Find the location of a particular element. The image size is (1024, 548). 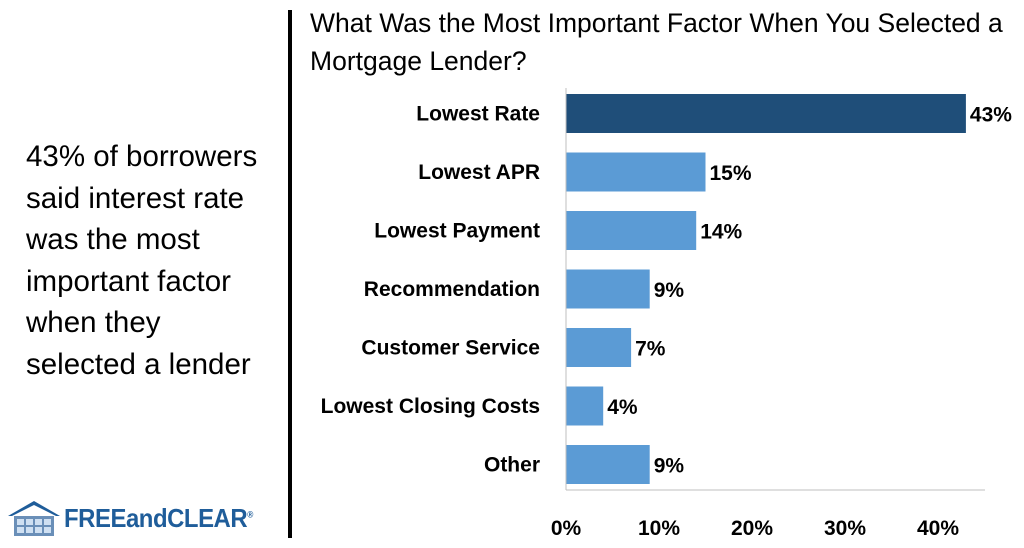

x-tick-label: 30% is located at coordinates (845, 528).